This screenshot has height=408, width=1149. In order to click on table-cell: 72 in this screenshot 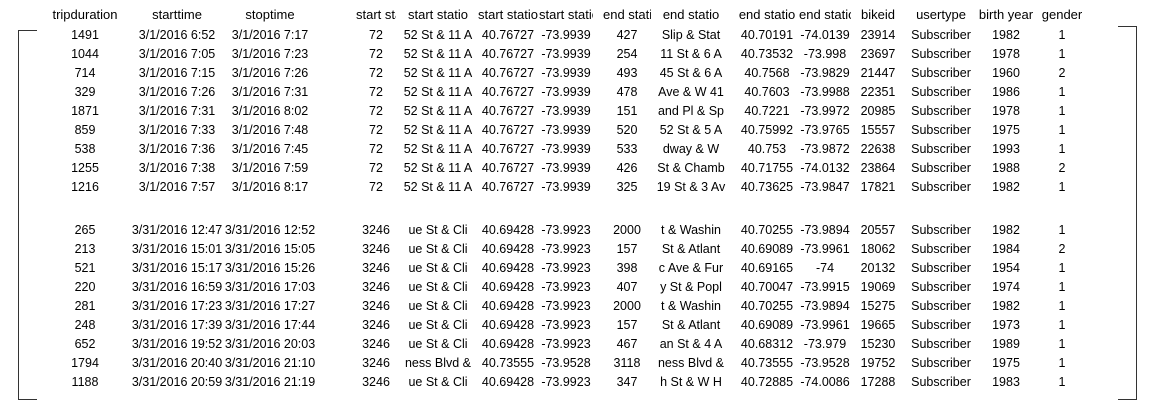, I will do `click(376, 149)`.